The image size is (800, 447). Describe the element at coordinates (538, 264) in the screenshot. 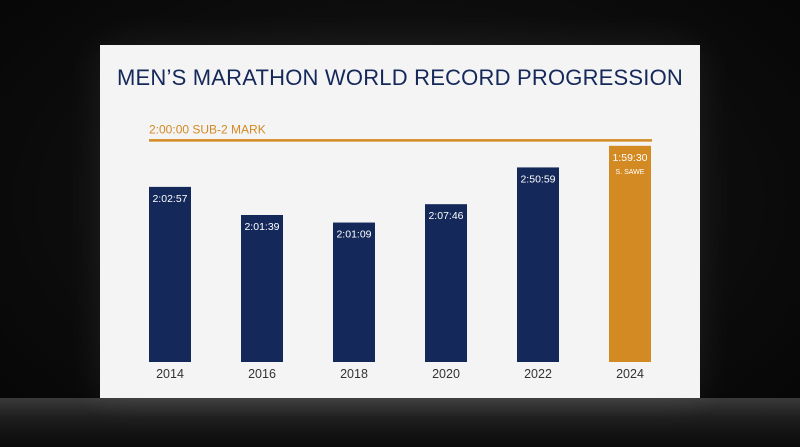

I see `bar-2022` at that location.